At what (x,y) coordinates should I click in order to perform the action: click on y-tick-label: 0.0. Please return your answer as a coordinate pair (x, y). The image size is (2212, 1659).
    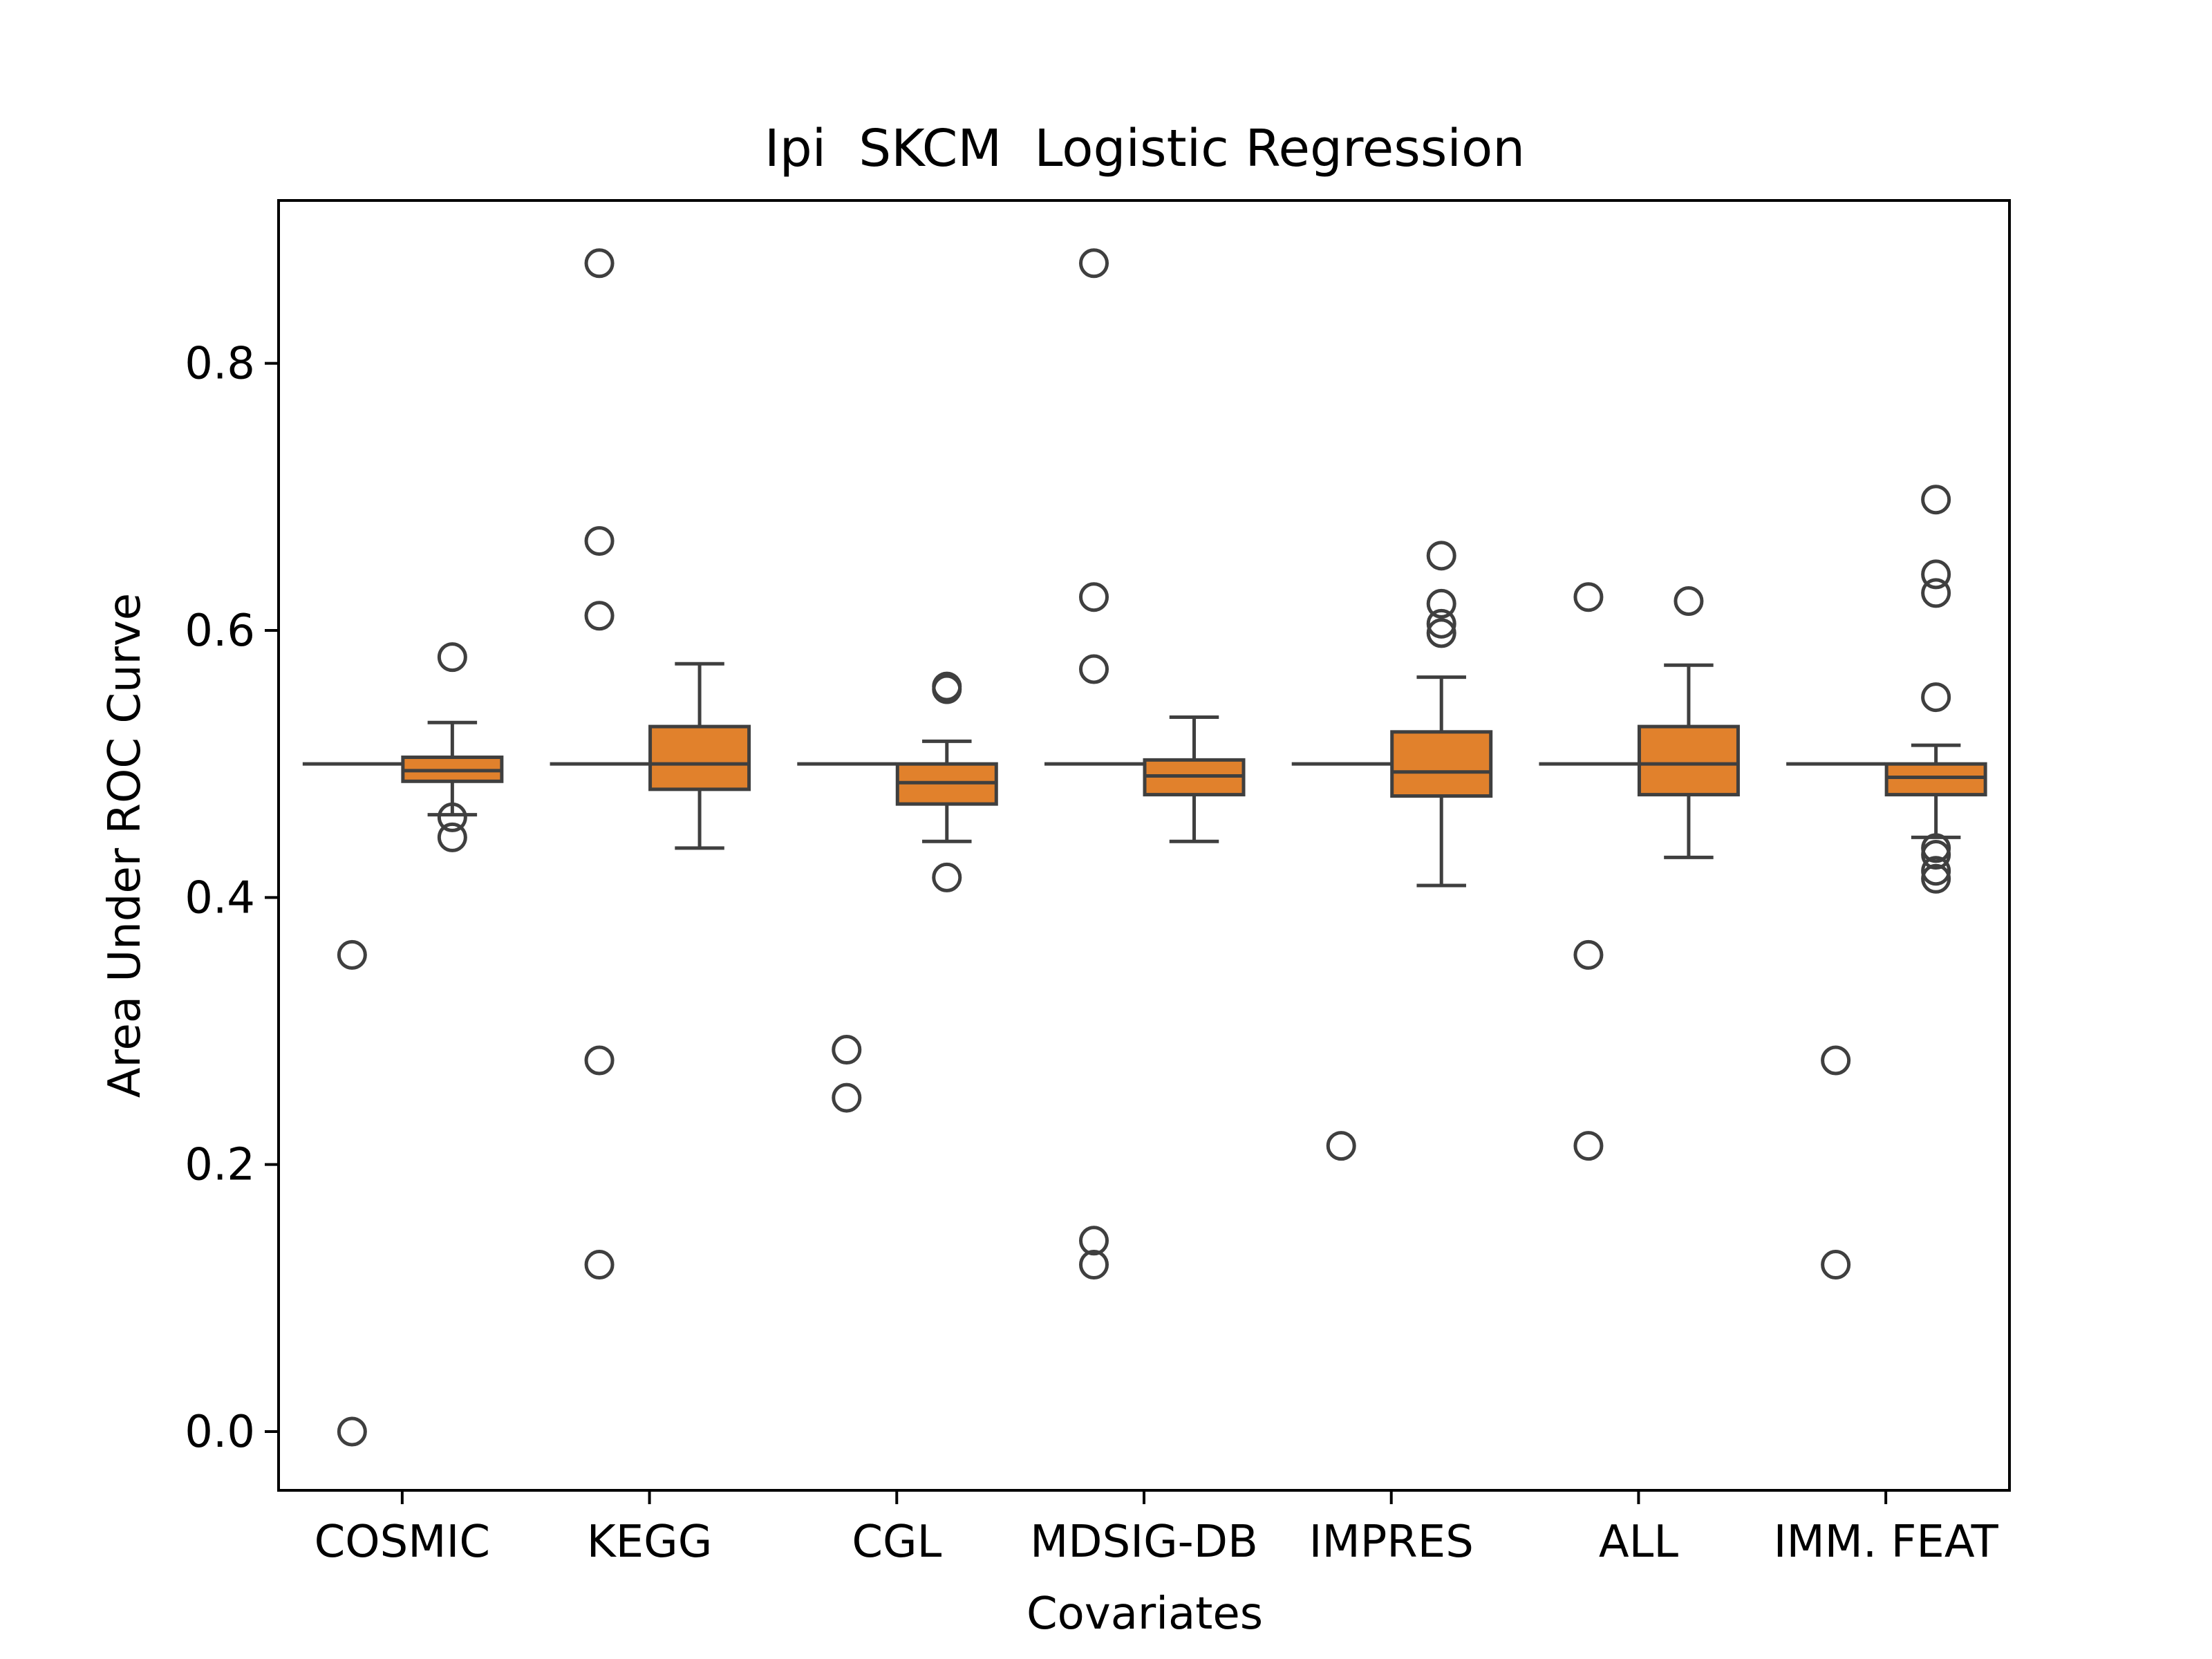
    Looking at the image, I should click on (220, 1432).